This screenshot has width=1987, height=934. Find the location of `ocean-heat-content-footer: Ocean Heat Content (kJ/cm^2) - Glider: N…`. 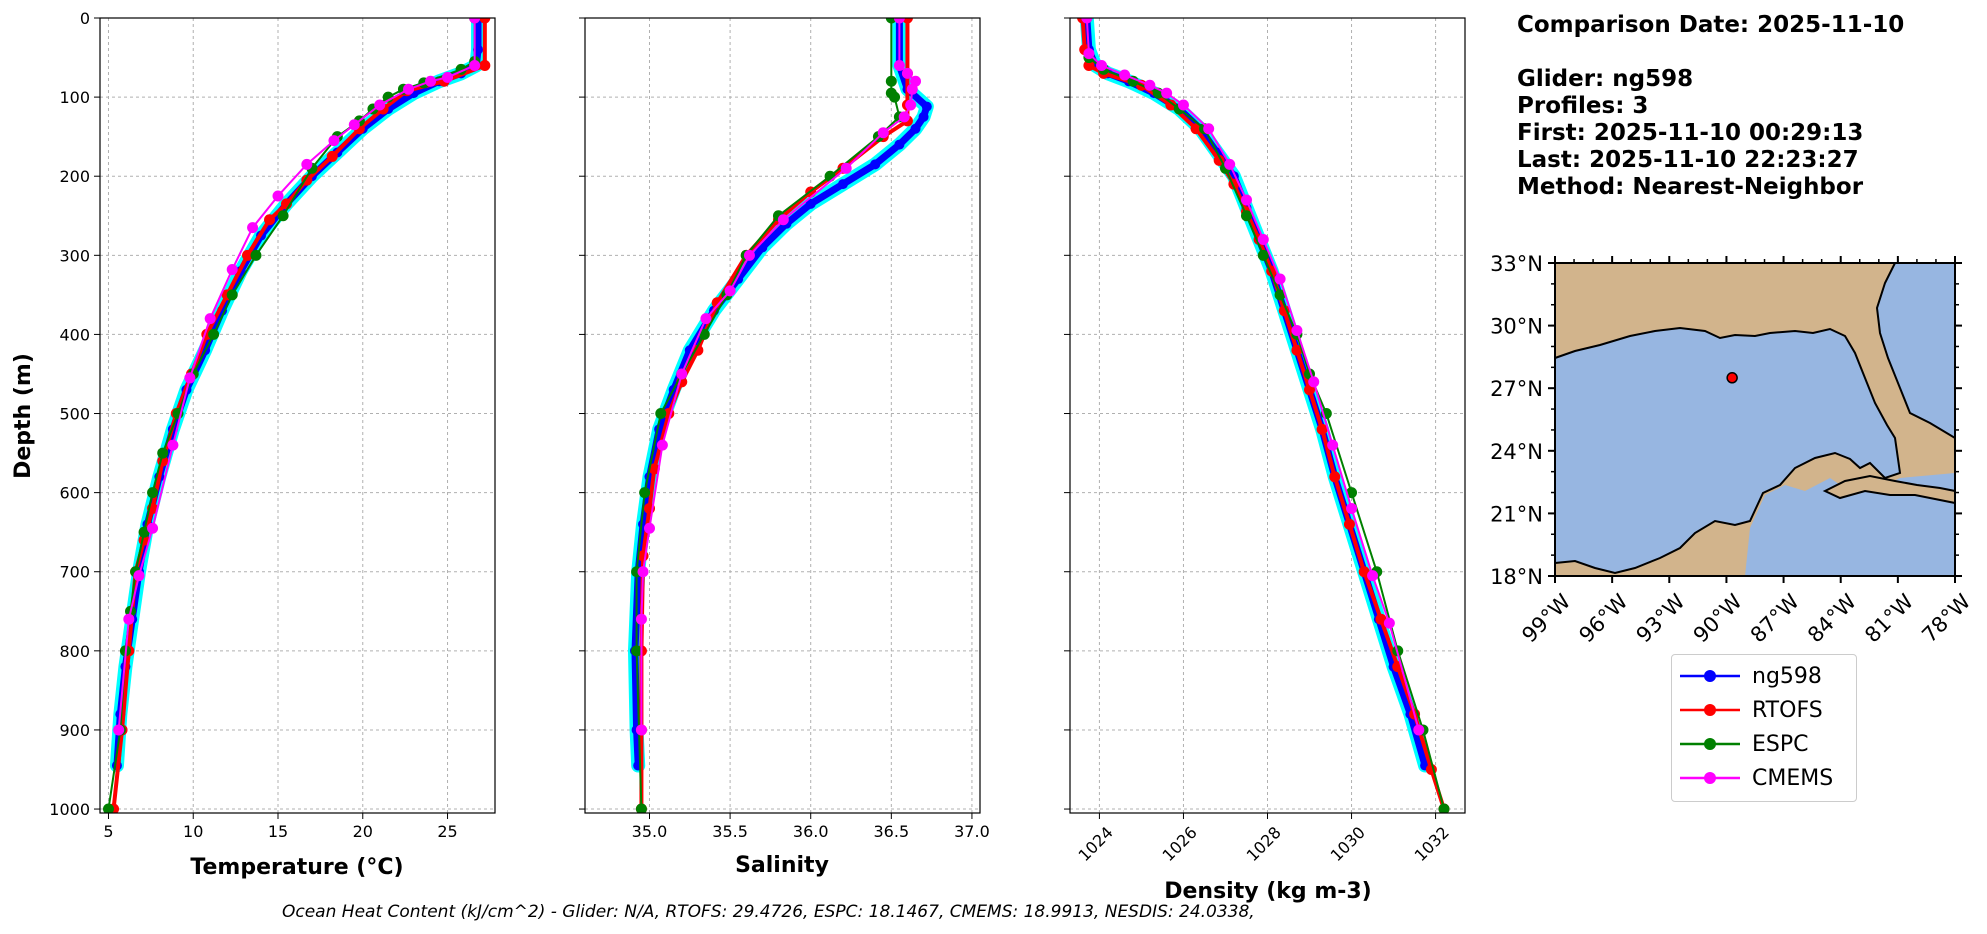

ocean-heat-content-footer: Ocean Heat Content (kJ/cm^2) - Glider: N… is located at coordinates (768, 912).